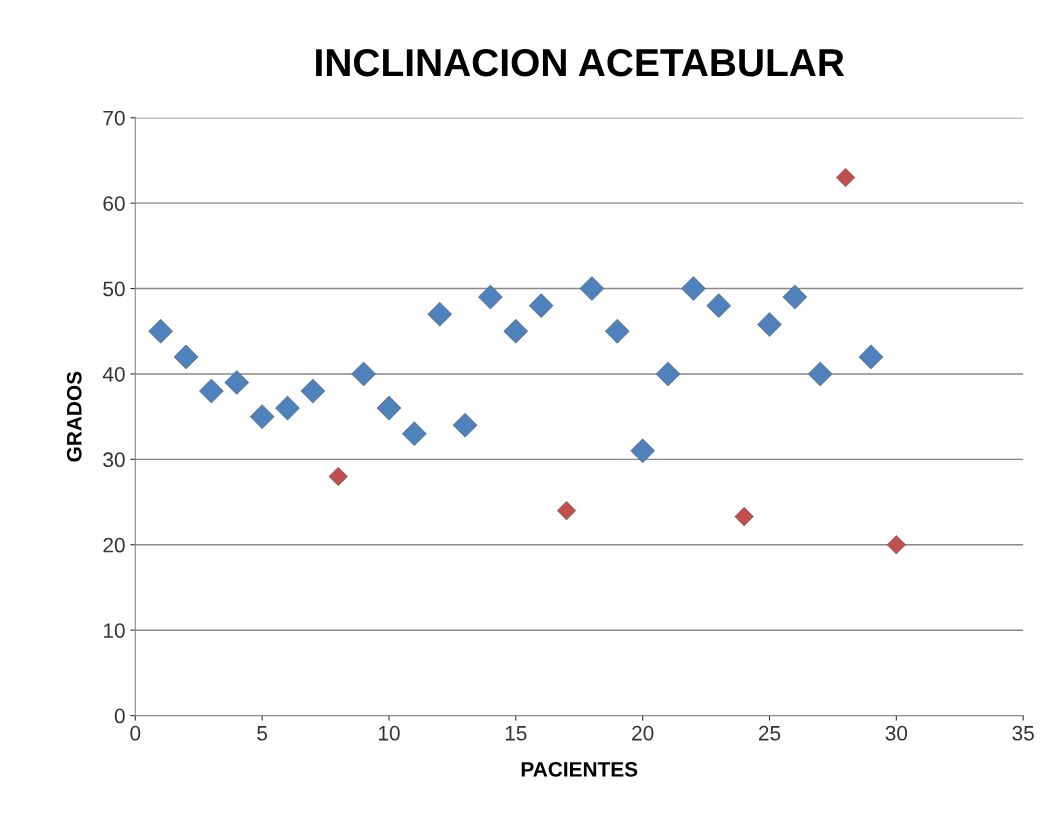 The width and height of the screenshot is (1057, 835). Describe the element at coordinates (74, 416) in the screenshot. I see `y-axis-title: GRADOS` at that location.